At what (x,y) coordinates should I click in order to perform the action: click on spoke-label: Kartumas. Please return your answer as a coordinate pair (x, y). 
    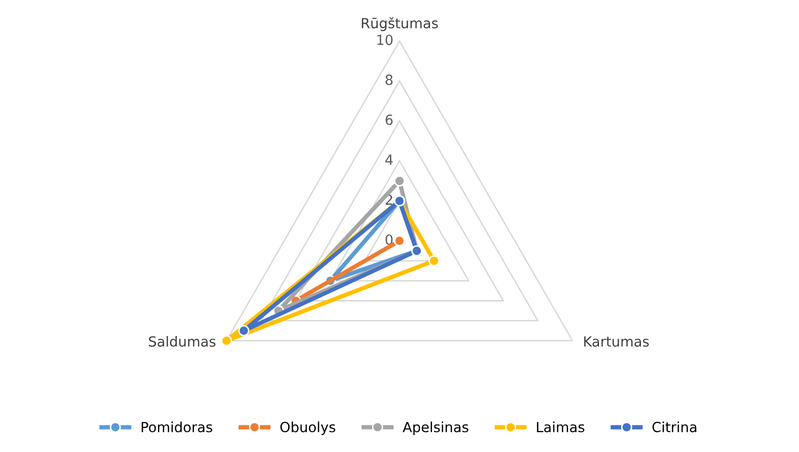
    Looking at the image, I should click on (616, 341).